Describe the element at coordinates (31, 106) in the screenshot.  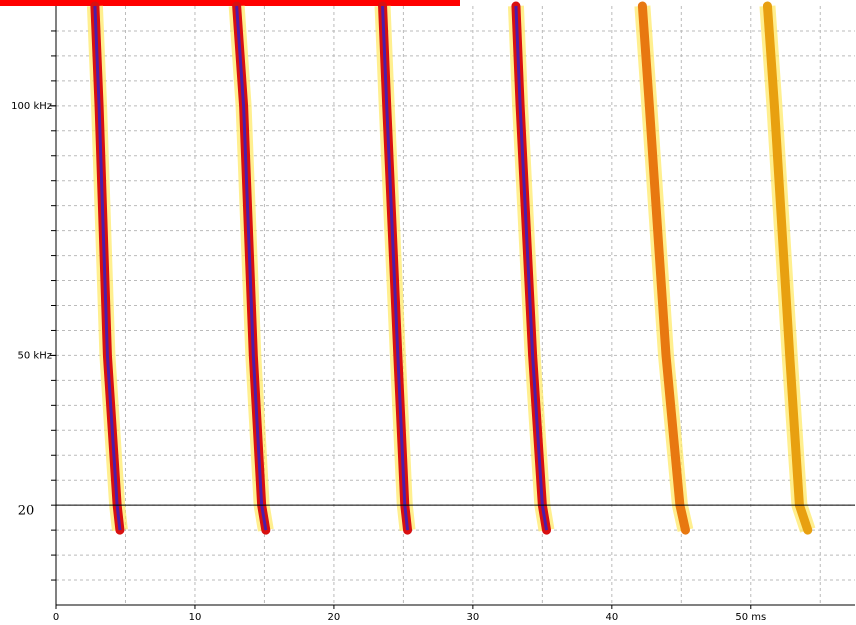
I see `y-tick-label: 100 kHz` at that location.